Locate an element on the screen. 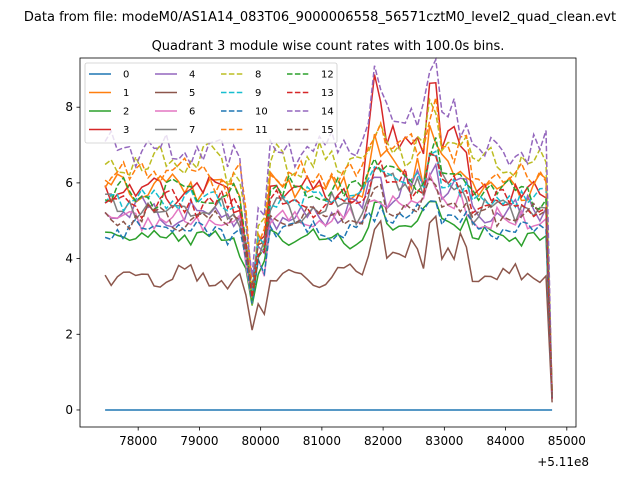 The image size is (640, 480). legend-label-4: 4 is located at coordinates (192, 75).